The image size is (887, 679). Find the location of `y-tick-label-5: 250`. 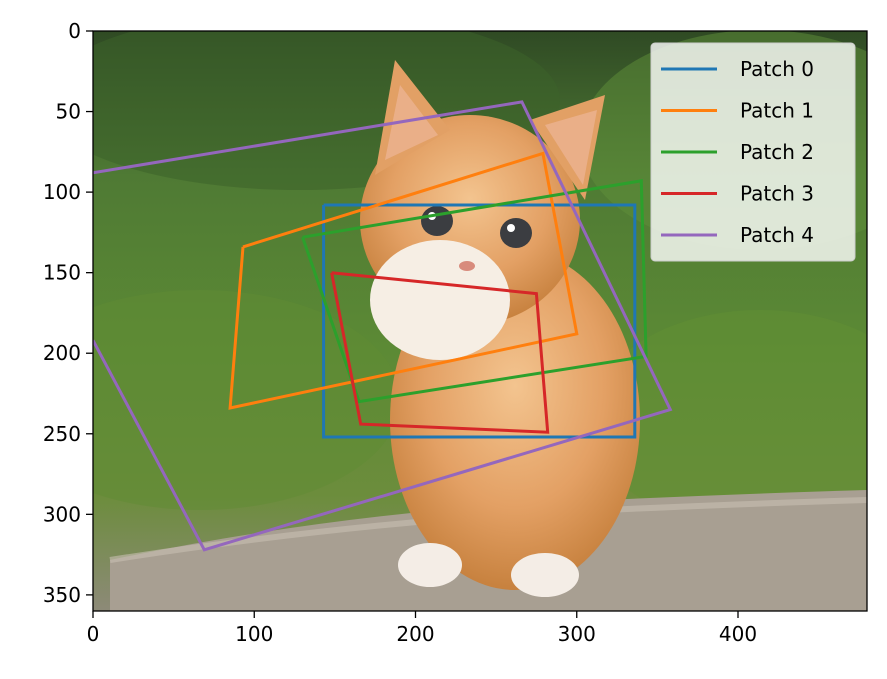

y-tick-label-5: 250 is located at coordinates (62, 434).